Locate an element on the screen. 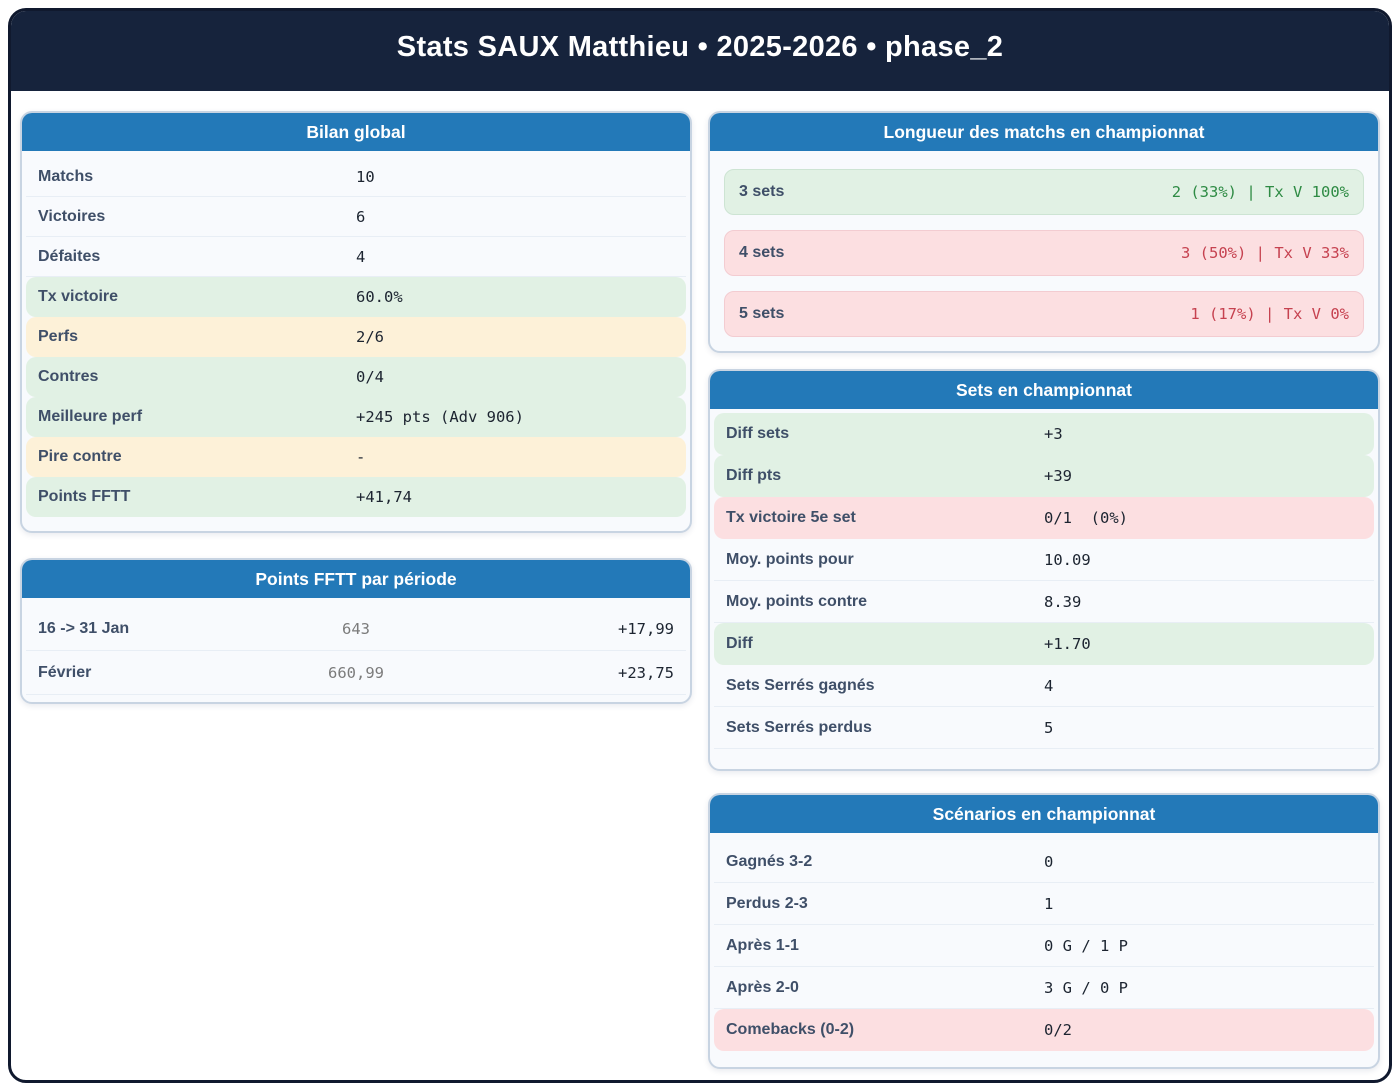  row-label: Perdus 2-3 is located at coordinates (767, 903).